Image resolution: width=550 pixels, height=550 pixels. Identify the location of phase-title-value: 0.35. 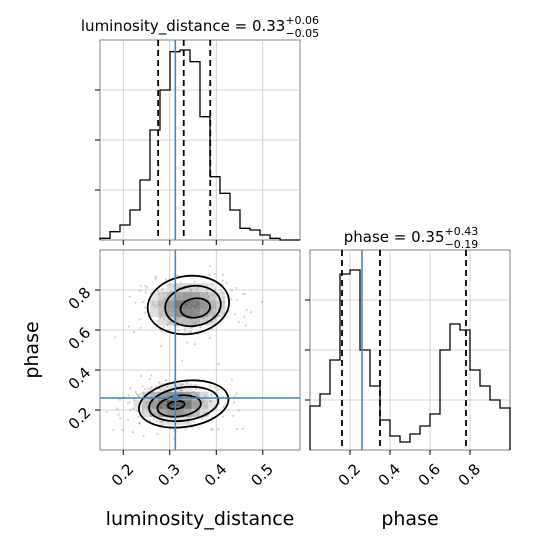
(427, 237).